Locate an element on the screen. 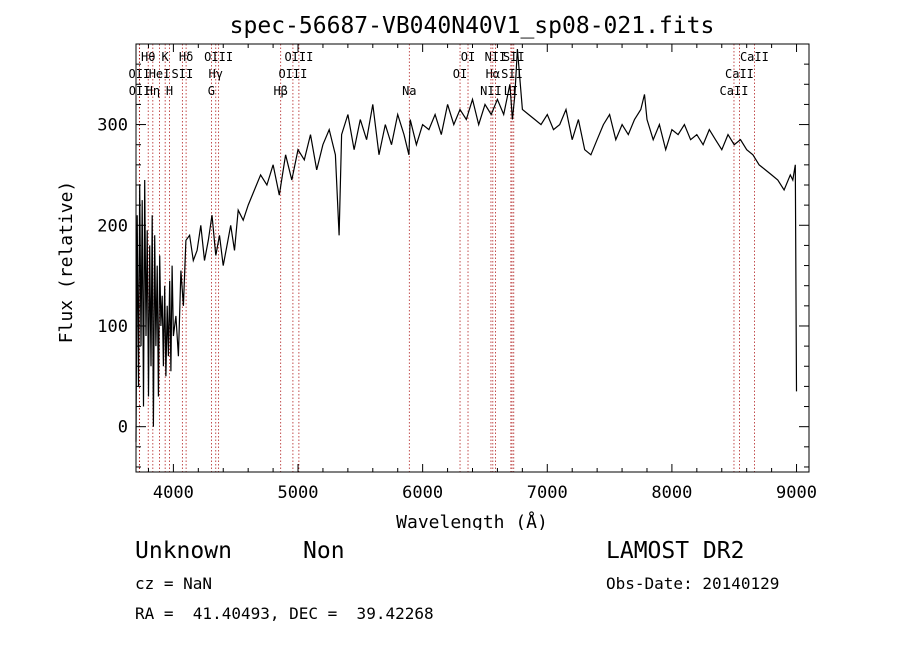 This screenshot has height=649, width=900. line-marker-label: Hγ is located at coordinates (216, 74).